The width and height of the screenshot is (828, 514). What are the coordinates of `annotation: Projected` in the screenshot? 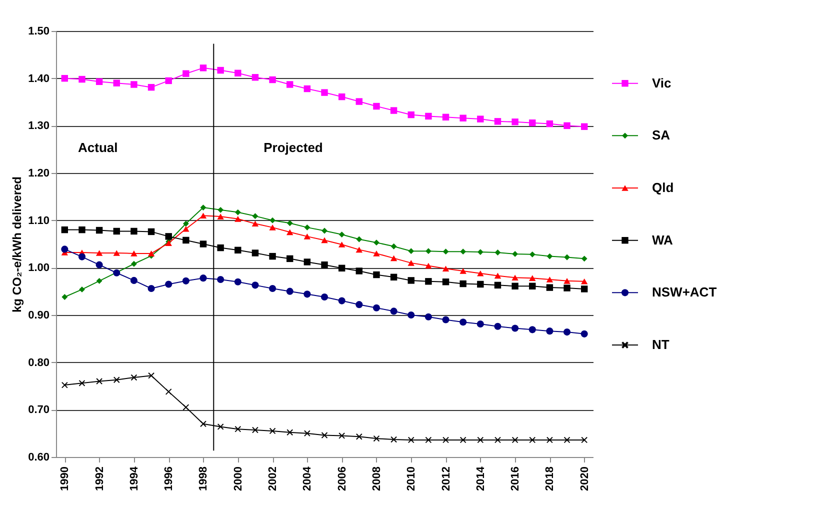 It's located at (293, 148).